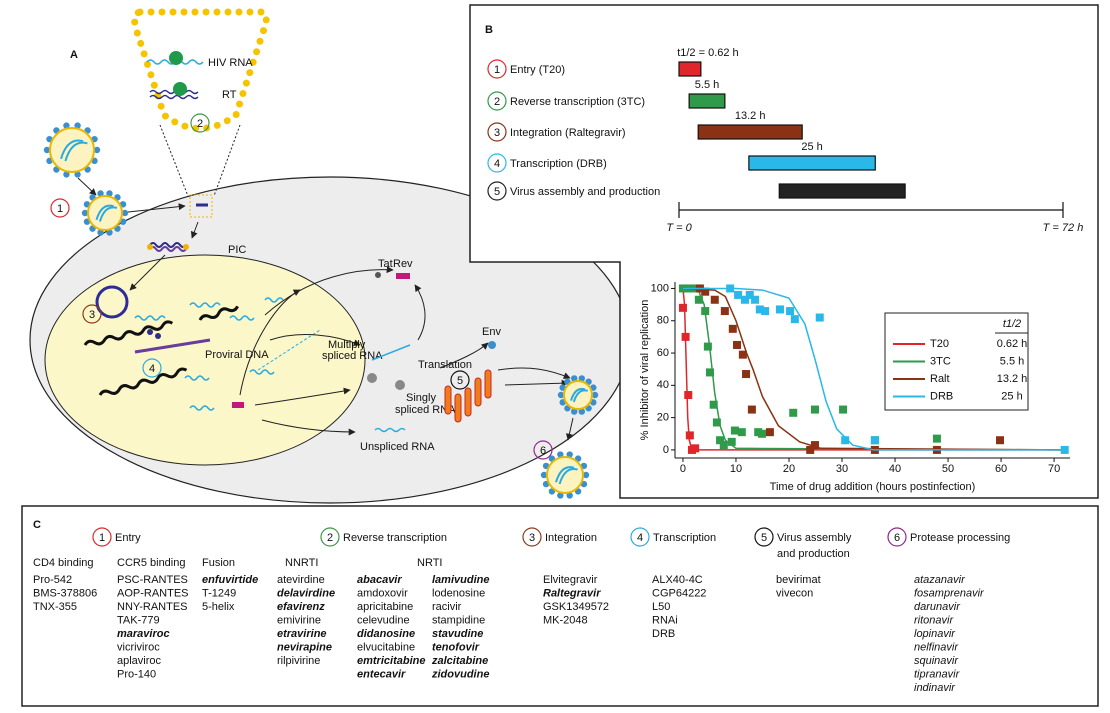 Image resolution: width=1110 pixels, height=713 pixels. What do you see at coordinates (386, 634) in the screenshot?
I see `drug-name: didanosine` at bounding box center [386, 634].